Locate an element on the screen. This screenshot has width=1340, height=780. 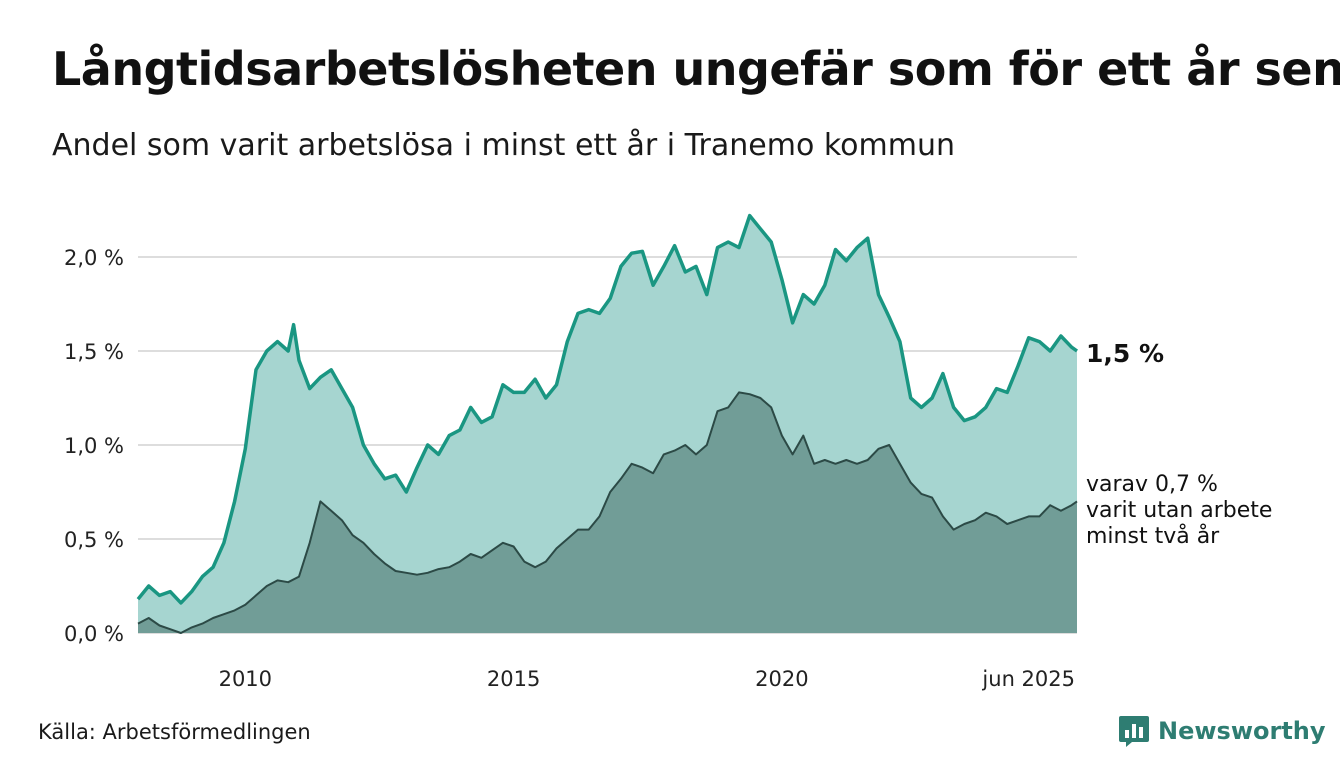
y-tick-label: 1,5 % is located at coordinates (94, 352).